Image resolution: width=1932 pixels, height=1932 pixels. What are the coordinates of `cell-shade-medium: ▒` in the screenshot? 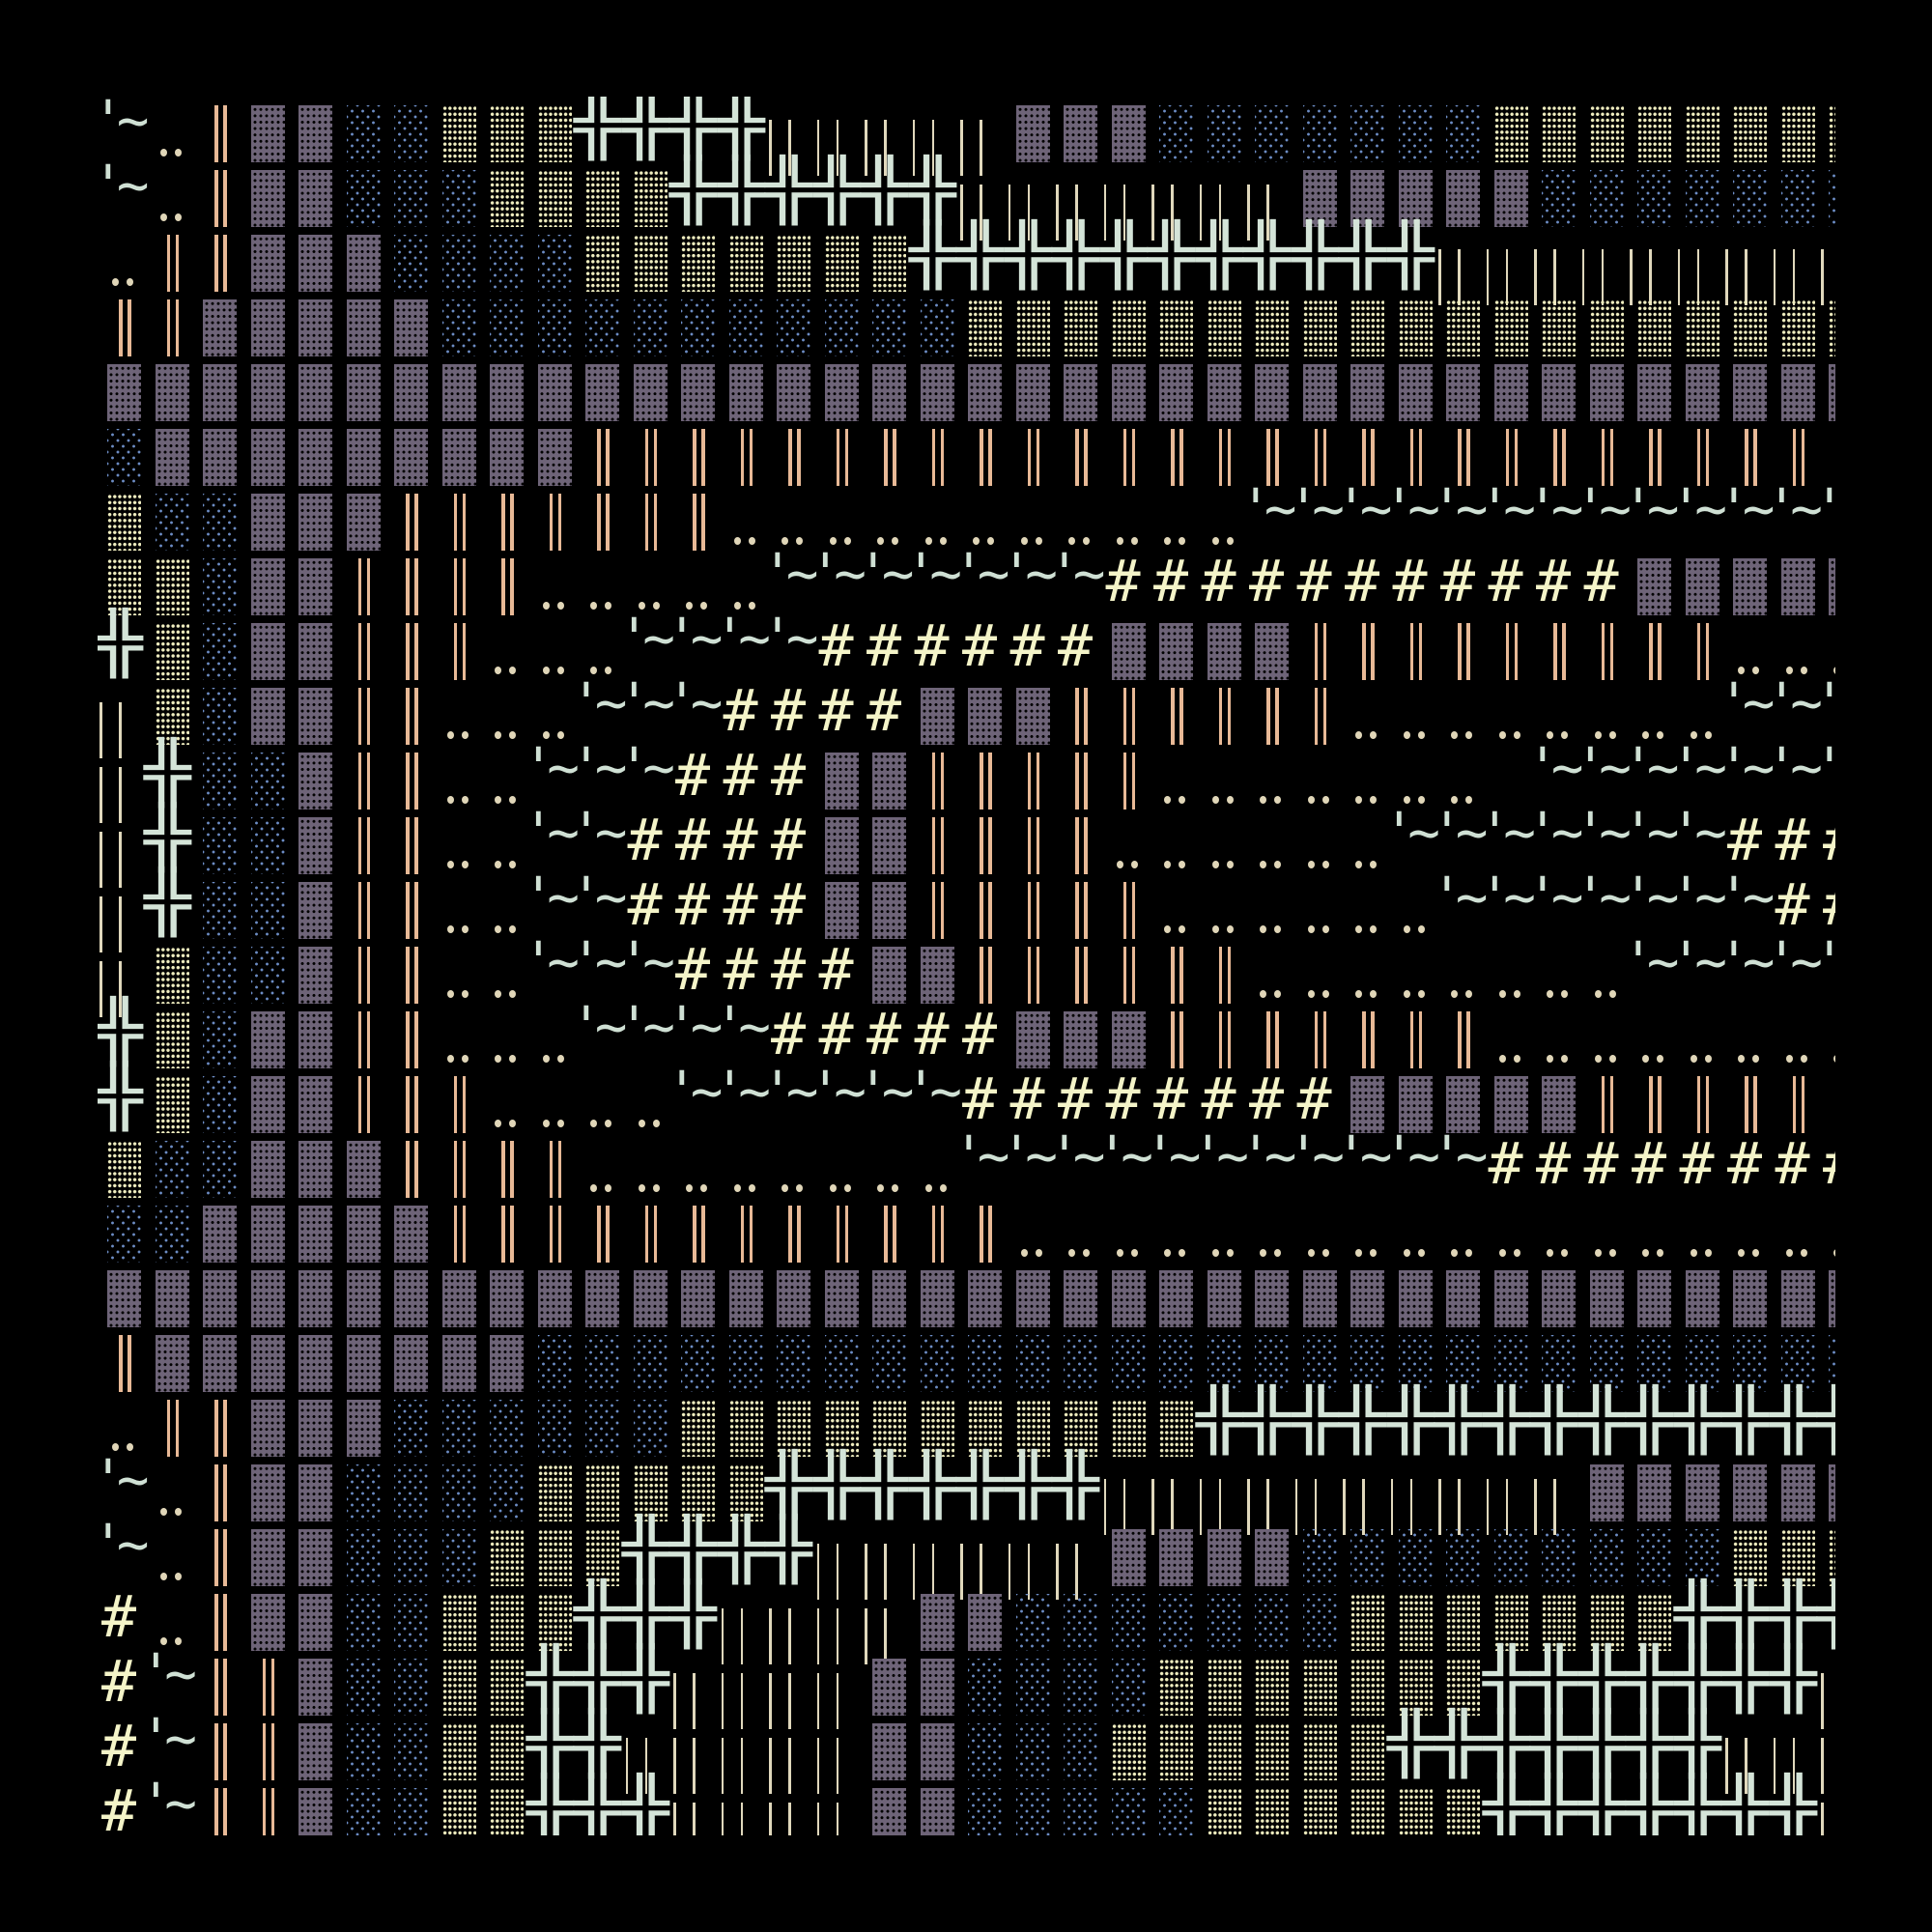 It's located at (695, 1424).